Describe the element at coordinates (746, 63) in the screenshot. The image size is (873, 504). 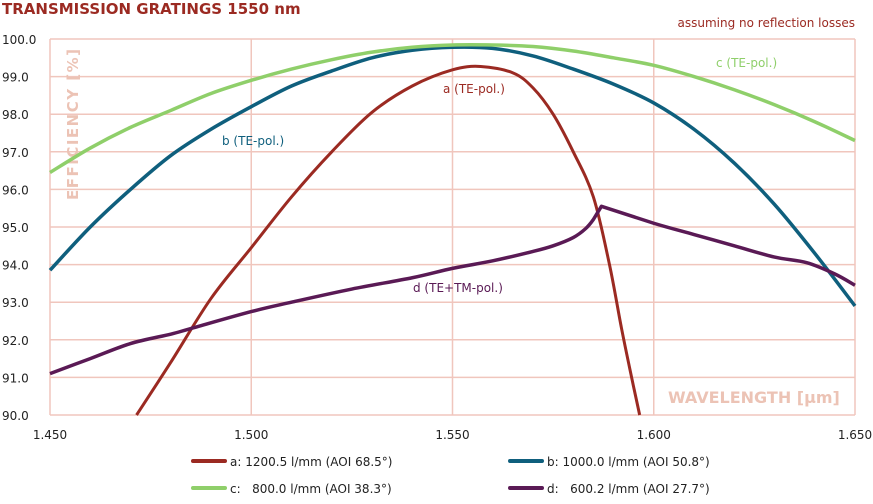
I see `series-label-c: c (TE-pol.)` at that location.